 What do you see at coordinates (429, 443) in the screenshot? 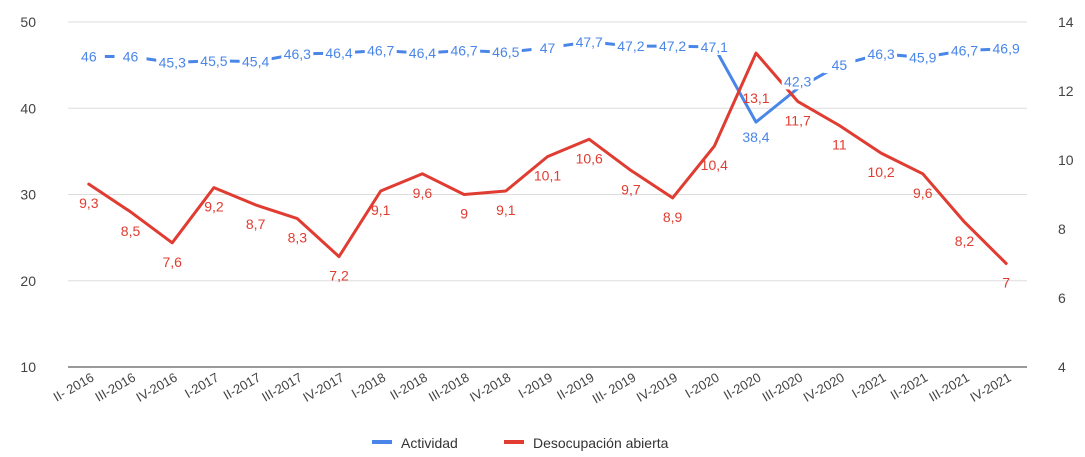
I see `legend-label-actividad: Actividad` at bounding box center [429, 443].